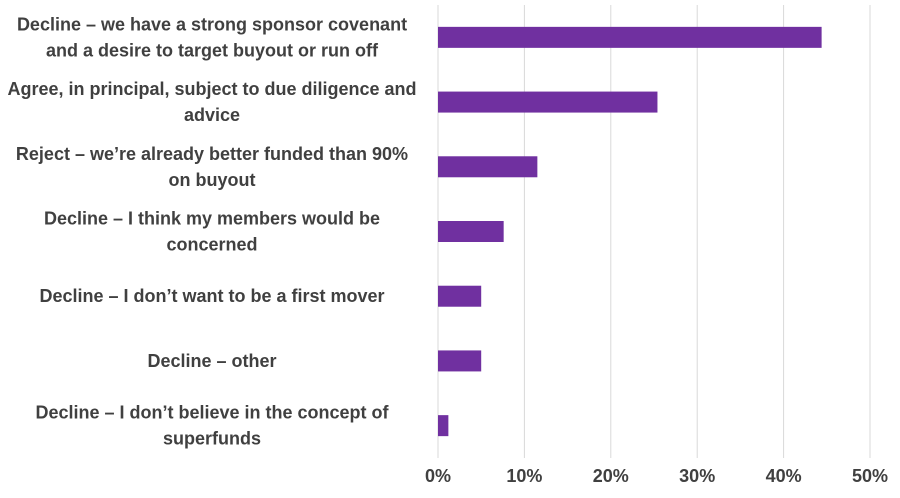 This screenshot has height=498, width=900. I want to click on category-label-line: concerned, so click(211, 245).